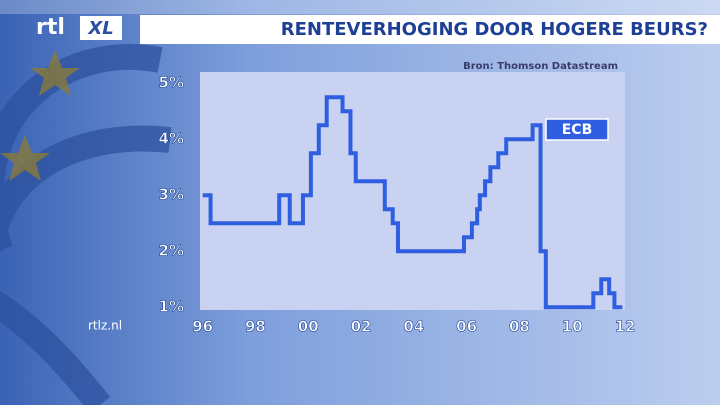 This screenshot has height=409, width=720. Describe the element at coordinates (50, 27) in the screenshot. I see `logo-left: rtl` at that location.